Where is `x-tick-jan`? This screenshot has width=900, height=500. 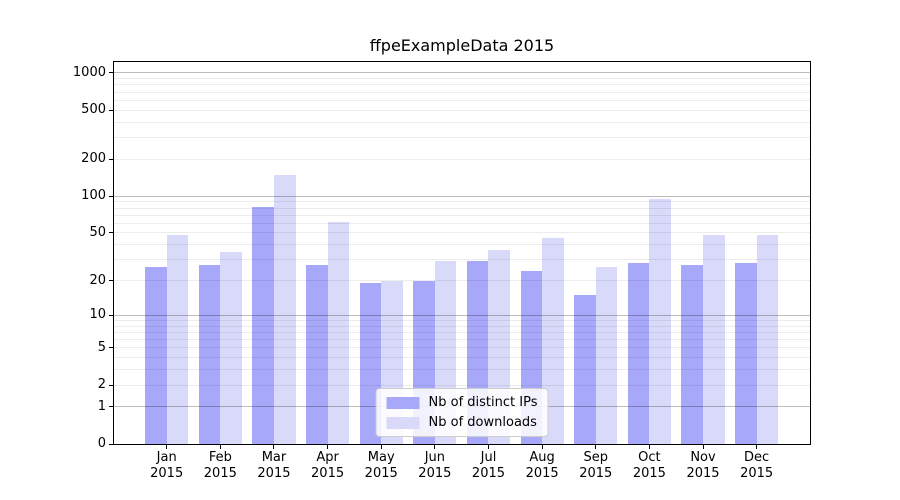
x-tick-jan is located at coordinates (167, 447).